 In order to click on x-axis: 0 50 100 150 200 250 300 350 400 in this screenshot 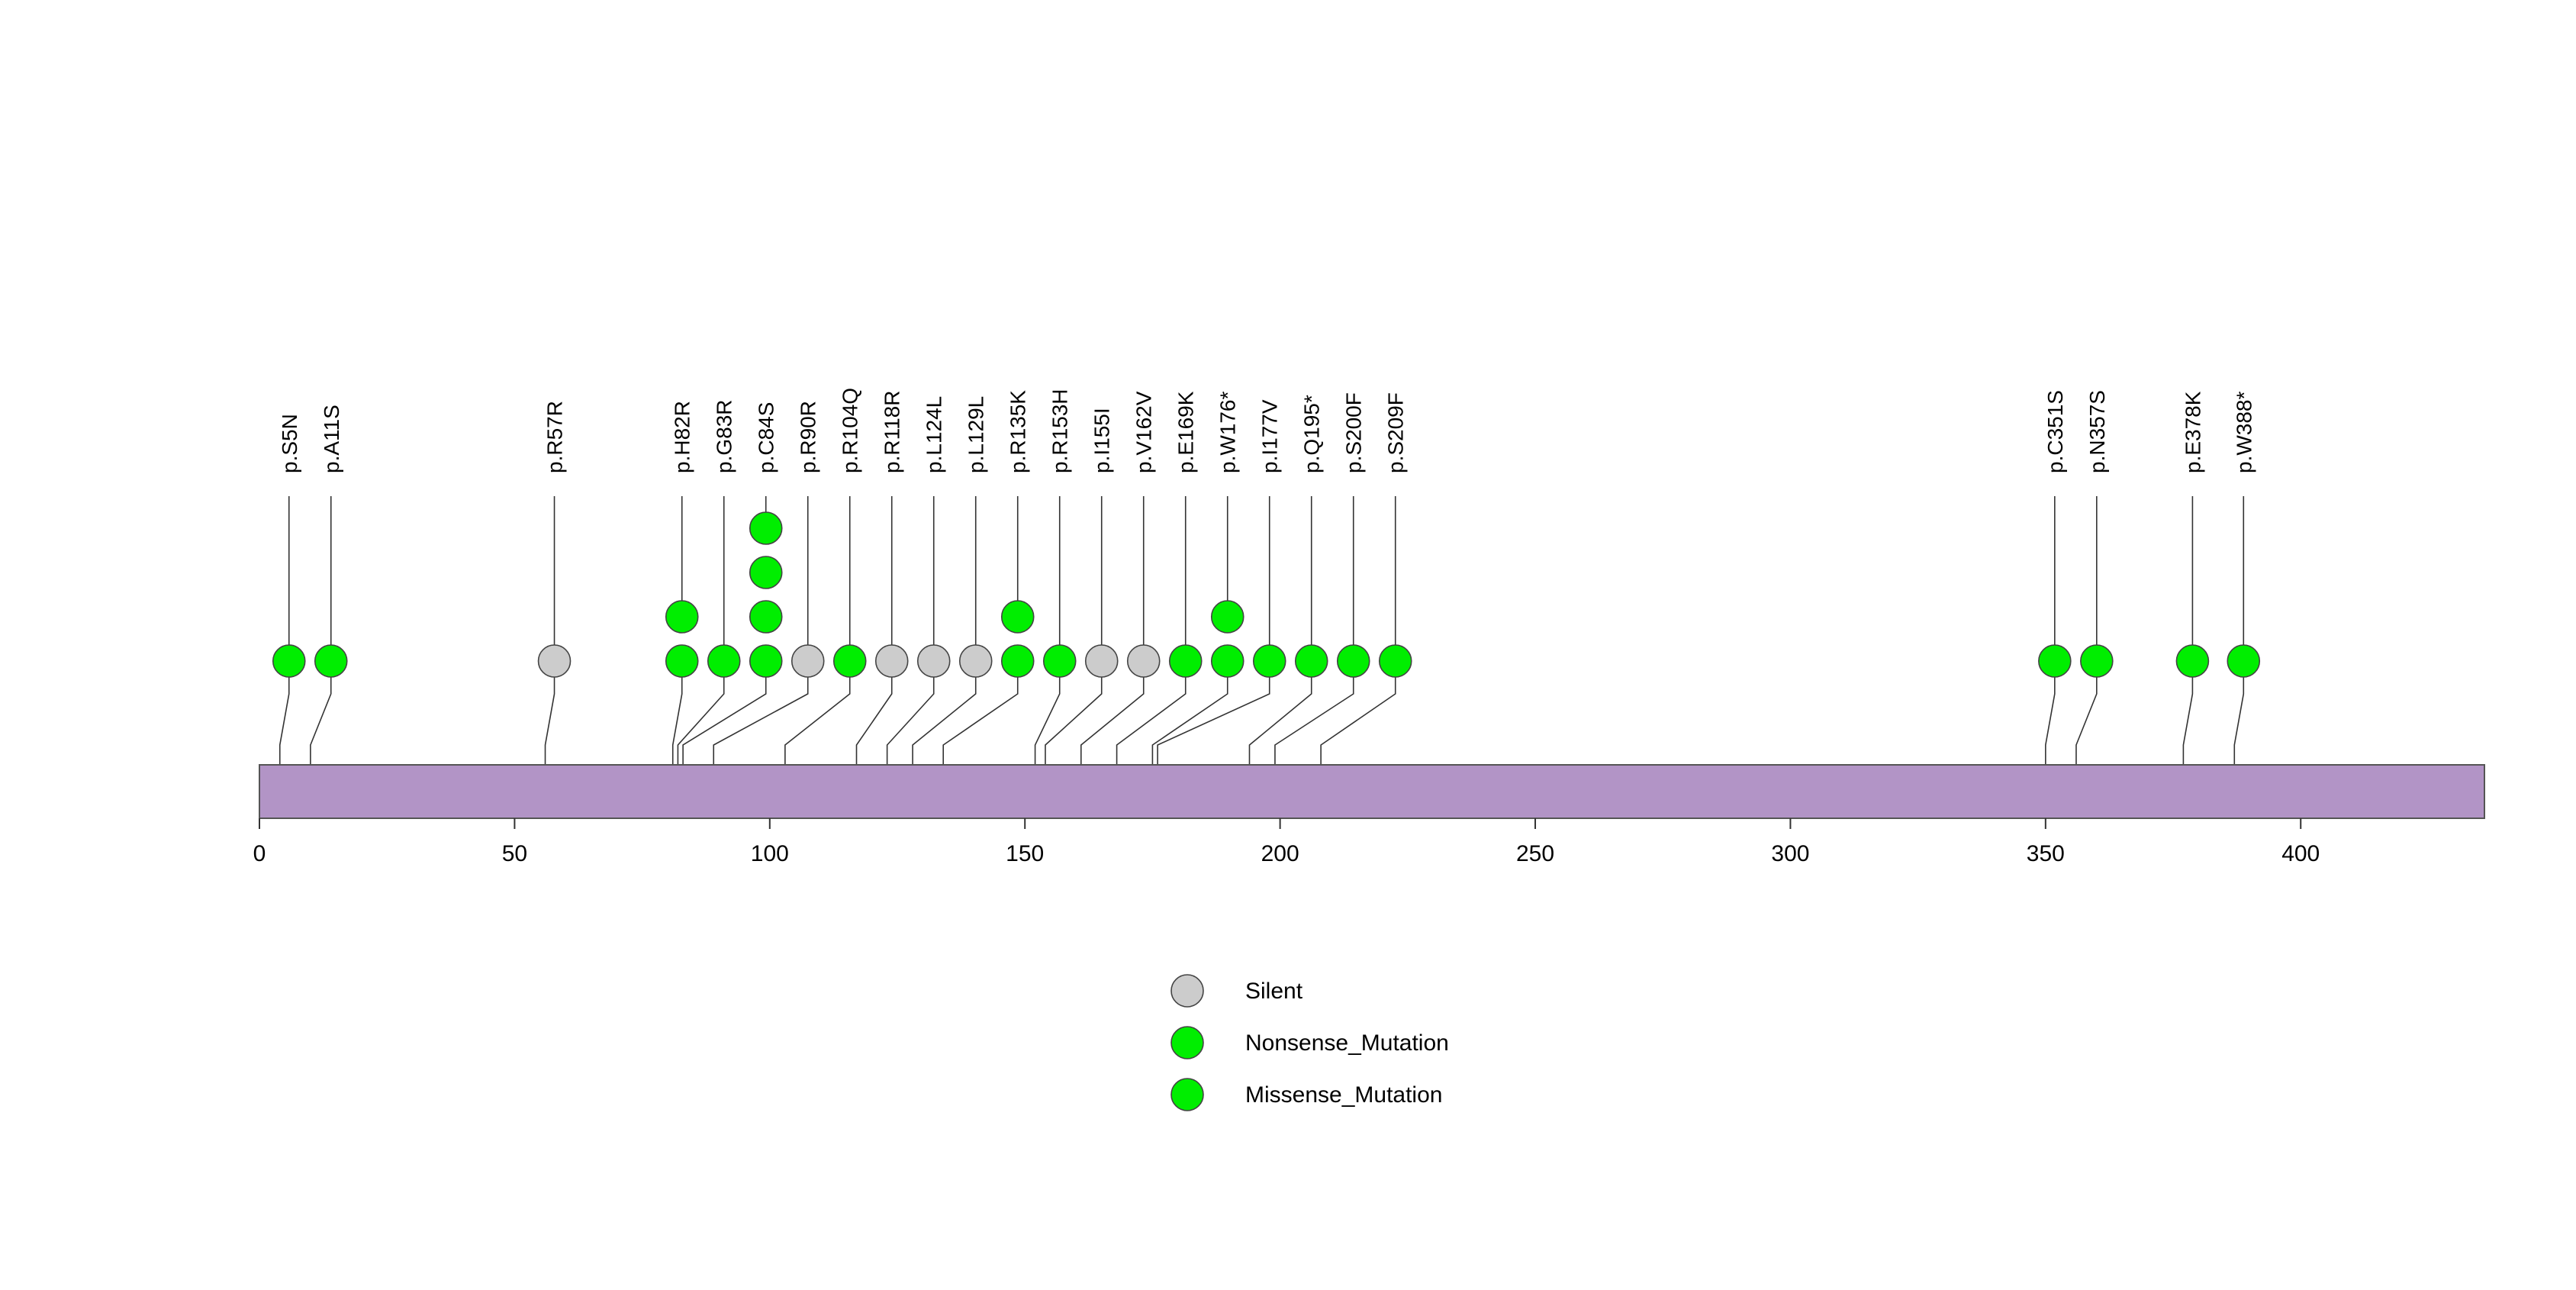, I will do `click(1286, 842)`.